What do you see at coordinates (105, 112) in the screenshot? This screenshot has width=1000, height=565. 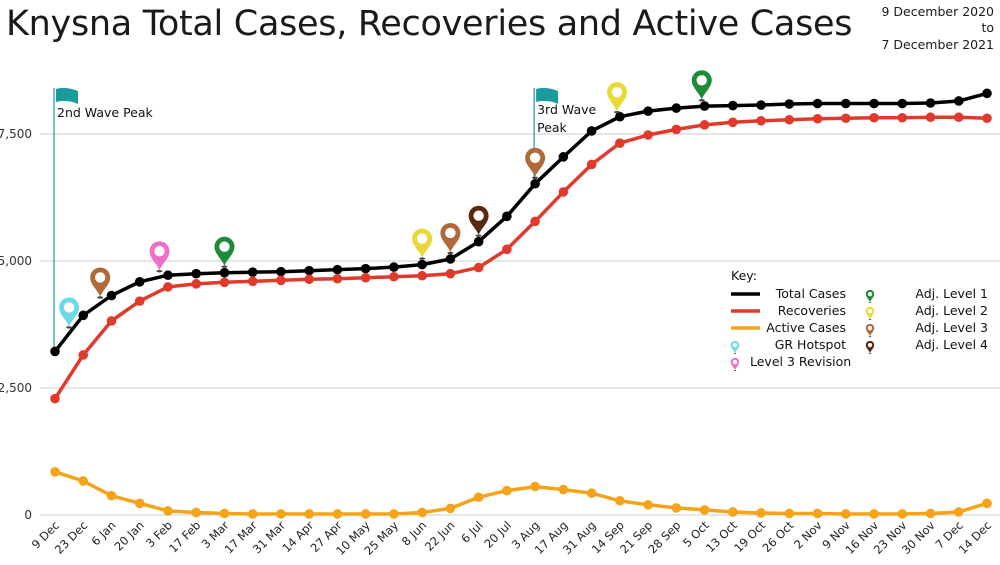 I see `annotation-label: 2nd Wave Peak` at bounding box center [105, 112].